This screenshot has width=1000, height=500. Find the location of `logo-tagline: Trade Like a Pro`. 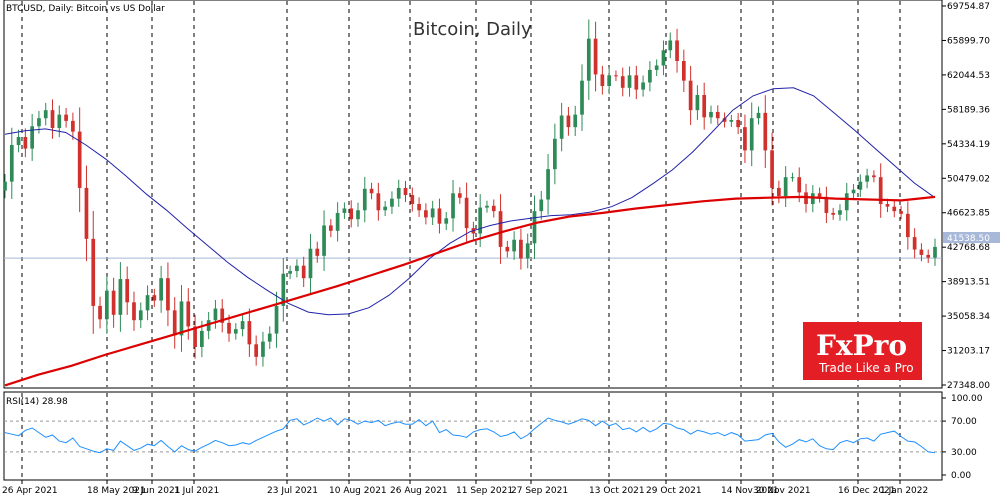

logo-tagline: Trade Like a Pro is located at coordinates (866, 368).